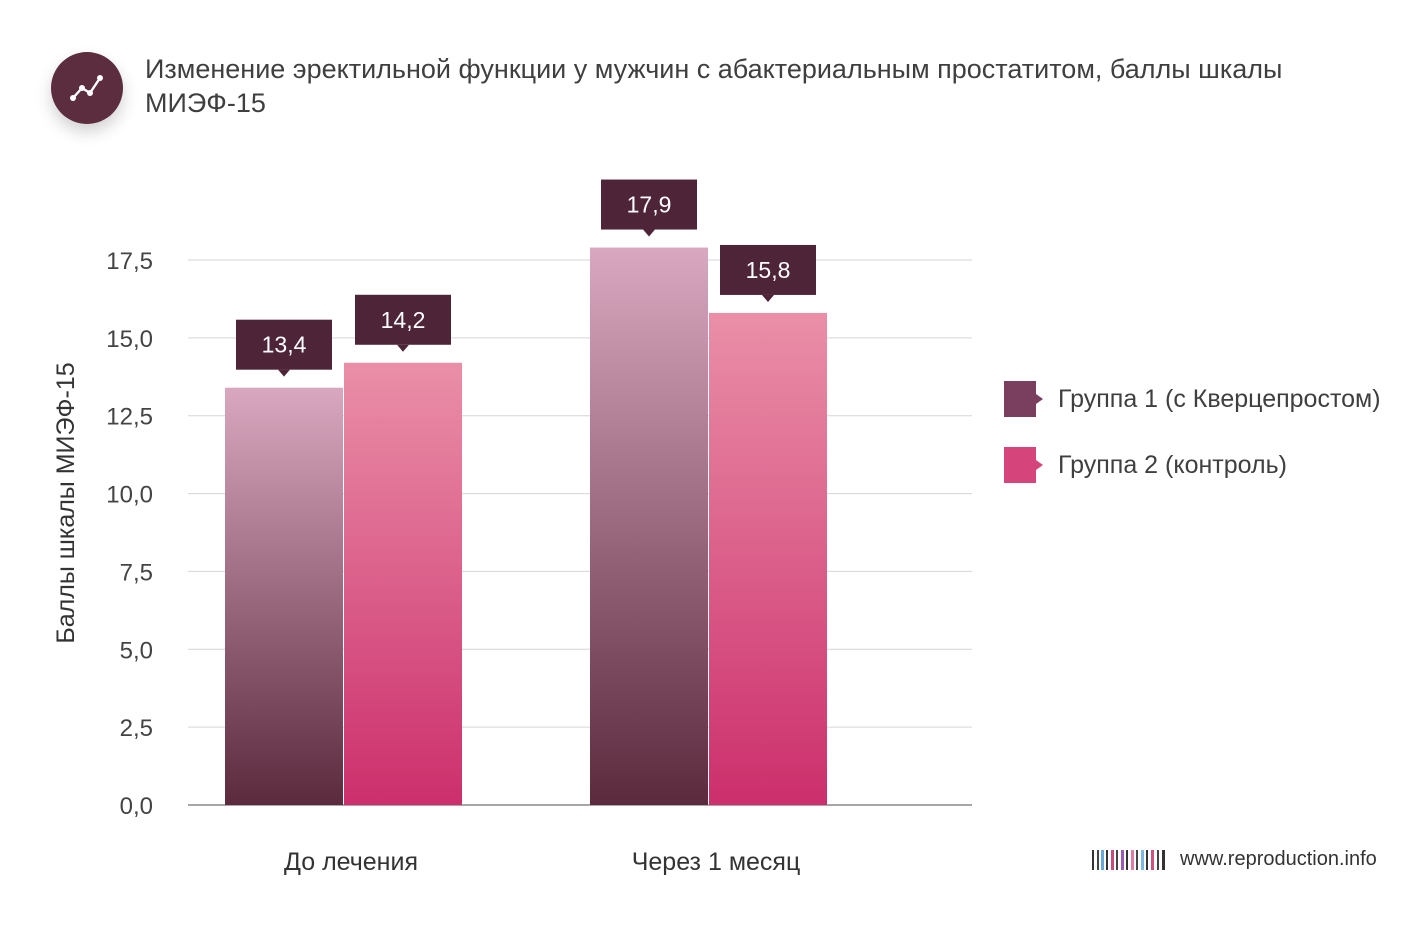  I want to click on value-label: 15,8, so click(768, 270).